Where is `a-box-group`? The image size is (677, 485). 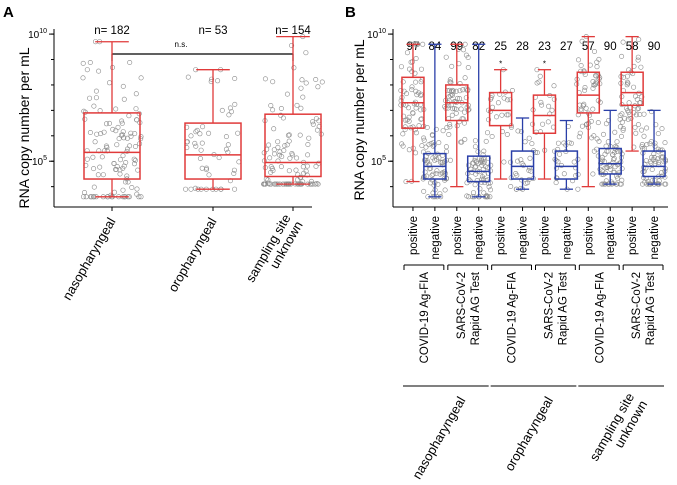
a-box-group is located at coordinates (112, 119).